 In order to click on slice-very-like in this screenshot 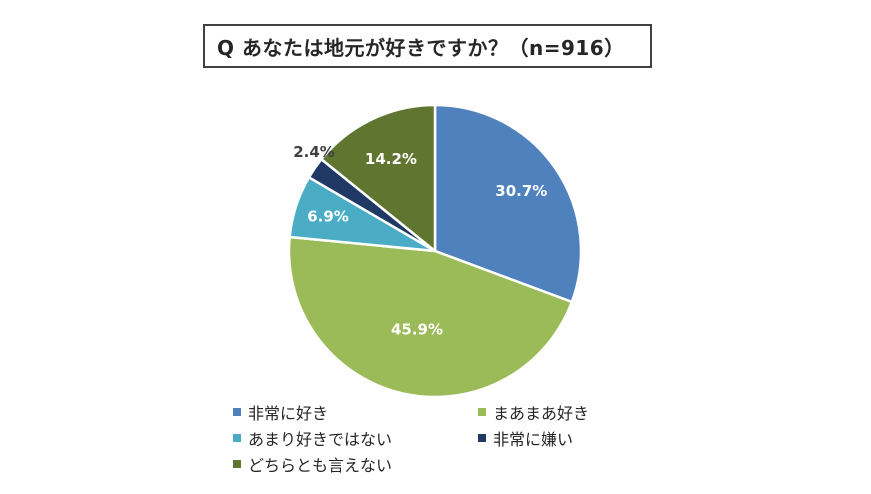, I will do `click(508, 203)`.